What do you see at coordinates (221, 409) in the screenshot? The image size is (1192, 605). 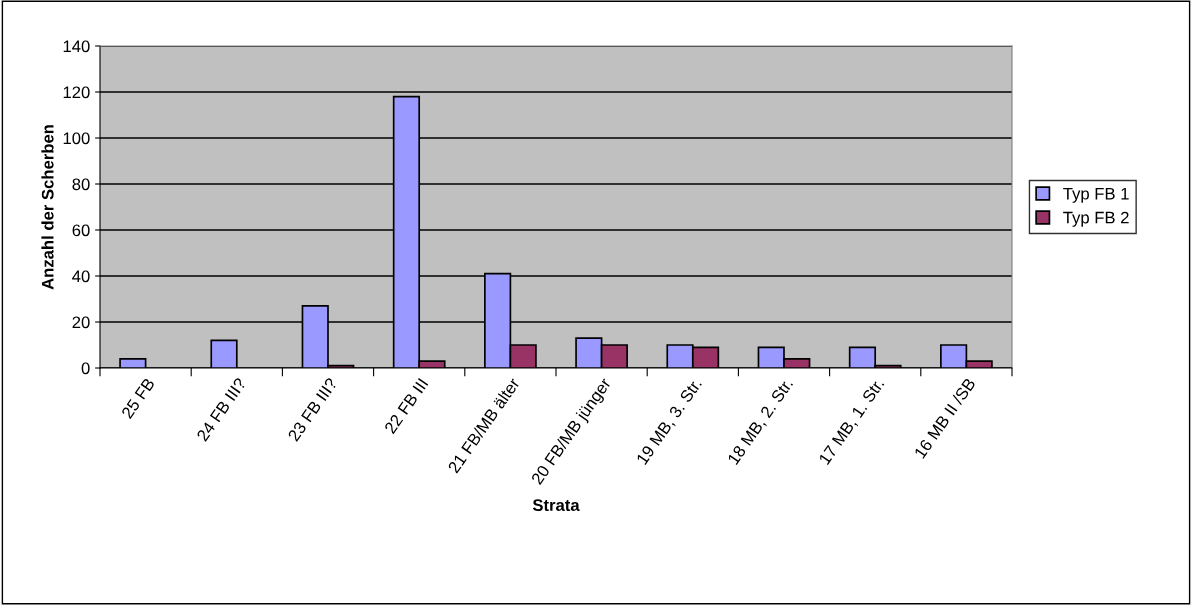 I see `x-tick-label: 24 FB III?` at bounding box center [221, 409].